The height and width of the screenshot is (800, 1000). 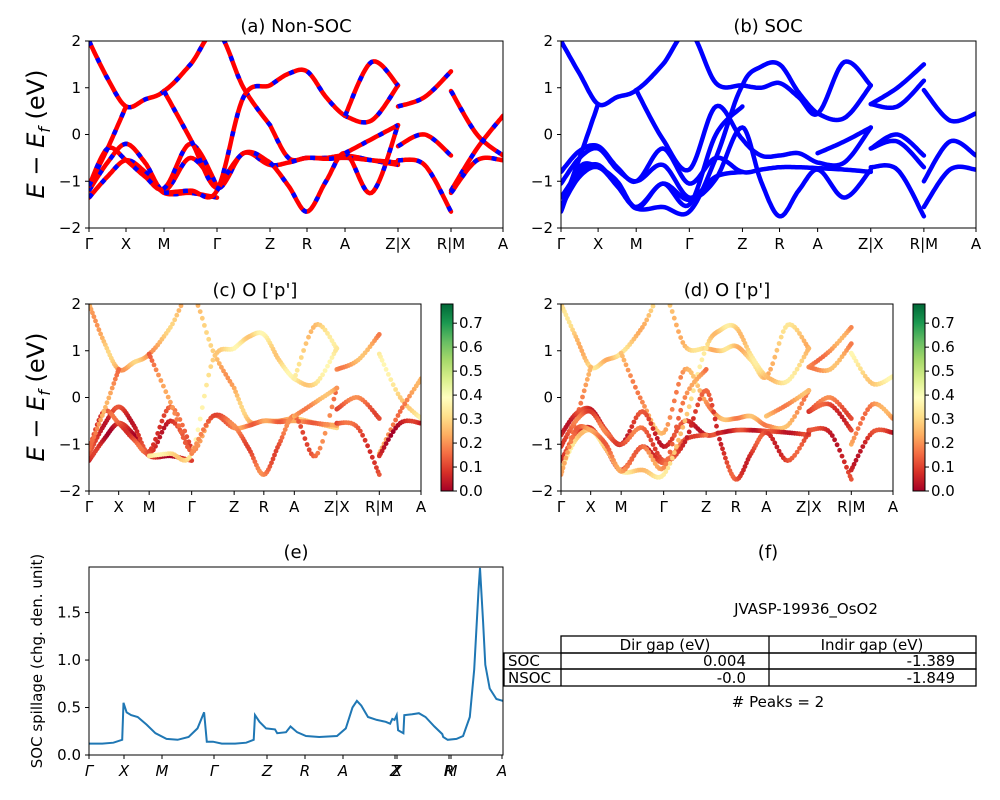 What do you see at coordinates (307, 244) in the screenshot?
I see `x-tick-label: R` at bounding box center [307, 244].